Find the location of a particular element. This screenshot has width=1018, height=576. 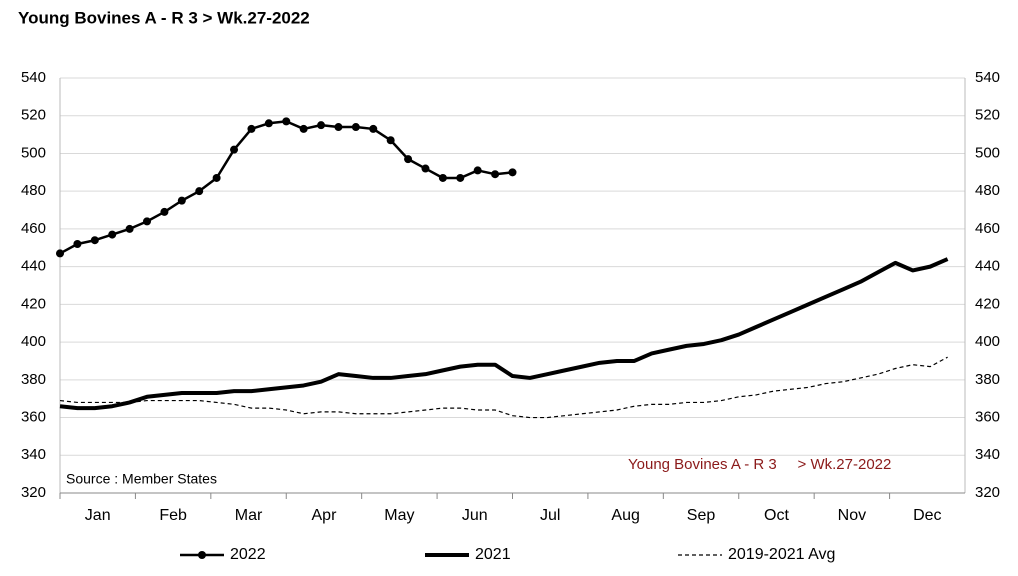

y2-tick-label: 400 is located at coordinates (987, 341).